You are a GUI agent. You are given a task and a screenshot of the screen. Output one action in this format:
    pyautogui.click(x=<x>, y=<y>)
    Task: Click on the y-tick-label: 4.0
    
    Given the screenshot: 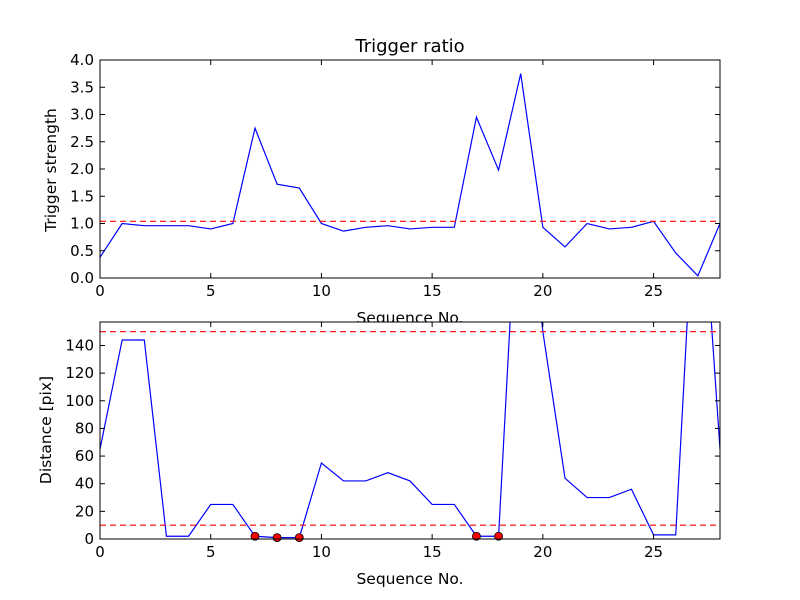 What is the action you would take?
    pyautogui.click(x=82, y=60)
    